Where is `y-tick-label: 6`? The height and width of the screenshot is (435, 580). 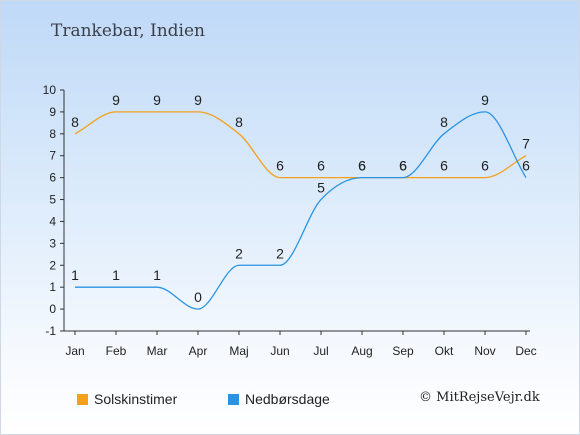
y-tick-label: 6 is located at coordinates (52, 178).